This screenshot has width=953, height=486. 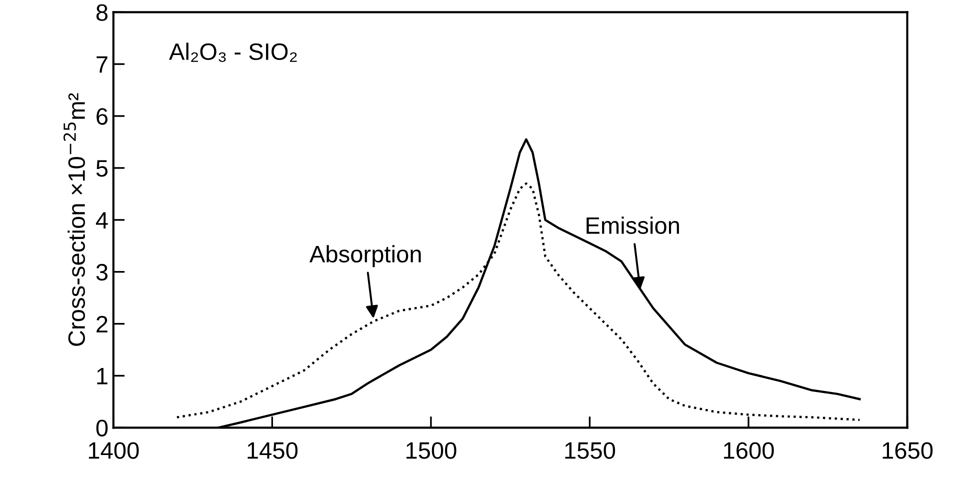 I want to click on y-axis-title: Cross-section ×10$^{−25}$m², so click(x=74, y=219).